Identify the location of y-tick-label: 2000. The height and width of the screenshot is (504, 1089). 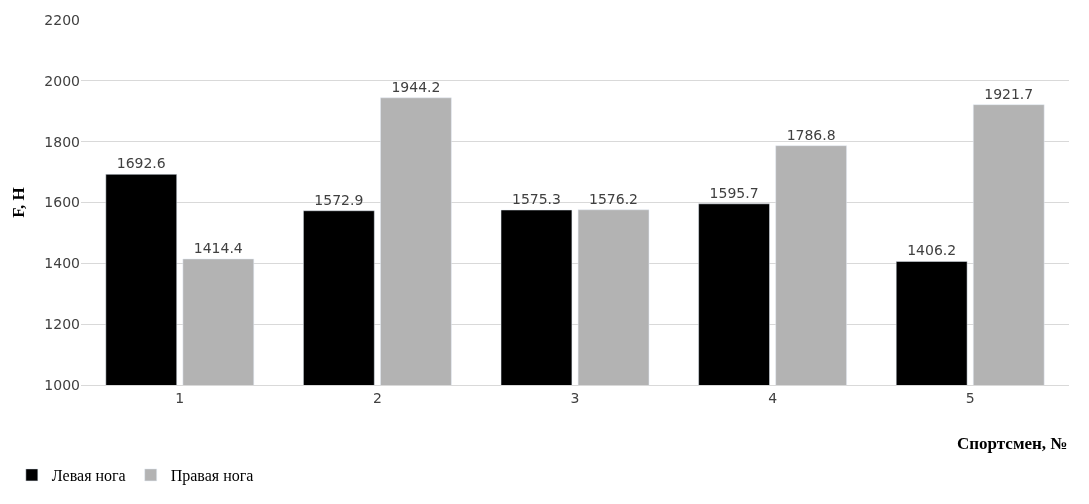
(62, 80).